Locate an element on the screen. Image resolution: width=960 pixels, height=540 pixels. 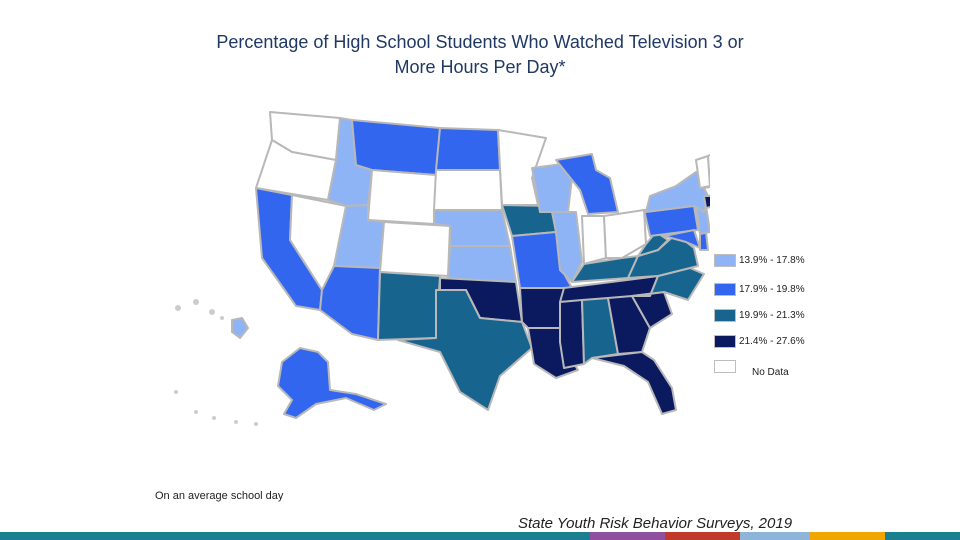
legend-item: 19.9% - 21.3% is located at coordinates (789, 317).